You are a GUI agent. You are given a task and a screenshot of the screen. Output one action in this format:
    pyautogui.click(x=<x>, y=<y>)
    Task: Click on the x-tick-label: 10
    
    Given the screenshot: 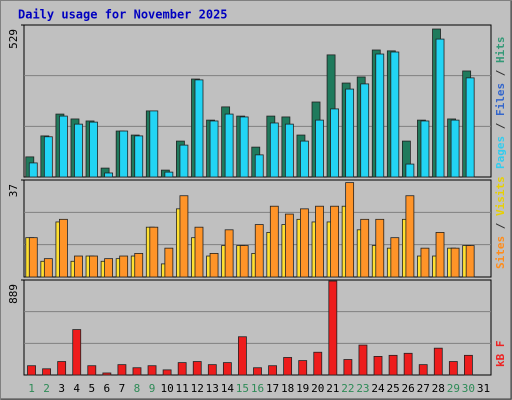 What is the action you would take?
    pyautogui.click(x=166, y=388)
    